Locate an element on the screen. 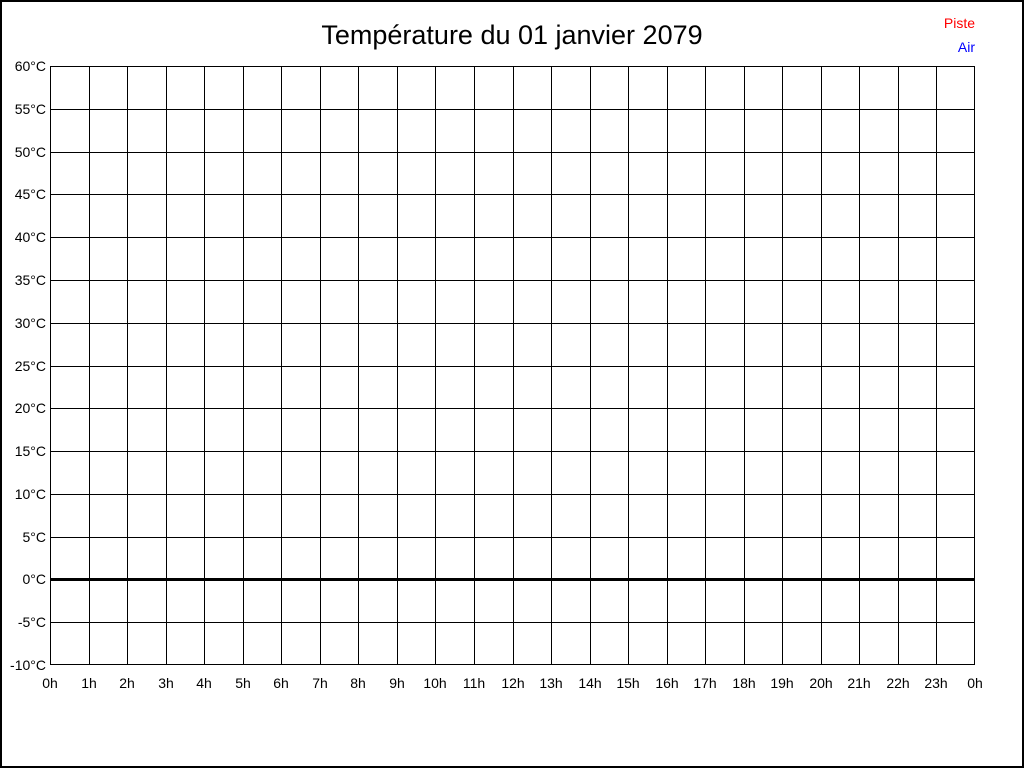 The image size is (1024, 768). x-tick-label: 6h is located at coordinates (281, 683).